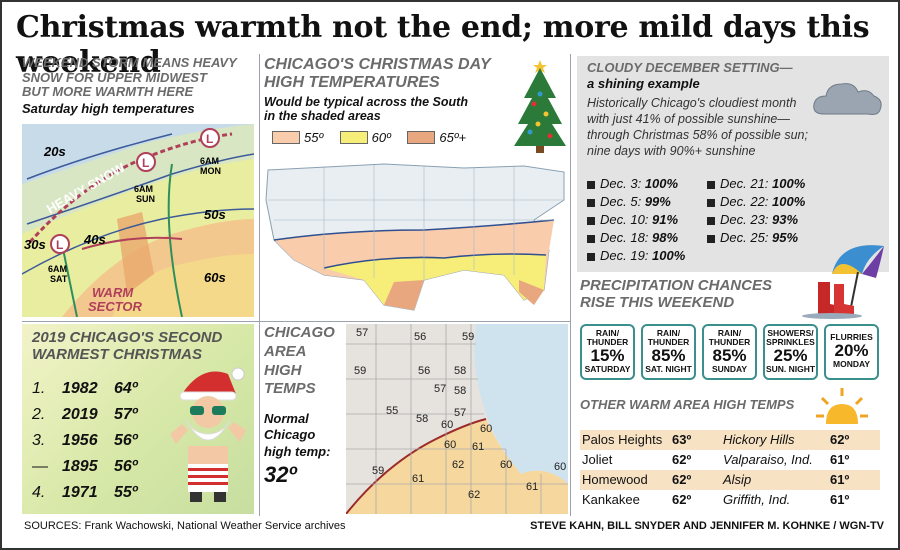 This screenshot has width=900, height=550. What do you see at coordinates (607, 368) in the screenshot?
I see `precip-day: SATURDAY` at bounding box center [607, 368].